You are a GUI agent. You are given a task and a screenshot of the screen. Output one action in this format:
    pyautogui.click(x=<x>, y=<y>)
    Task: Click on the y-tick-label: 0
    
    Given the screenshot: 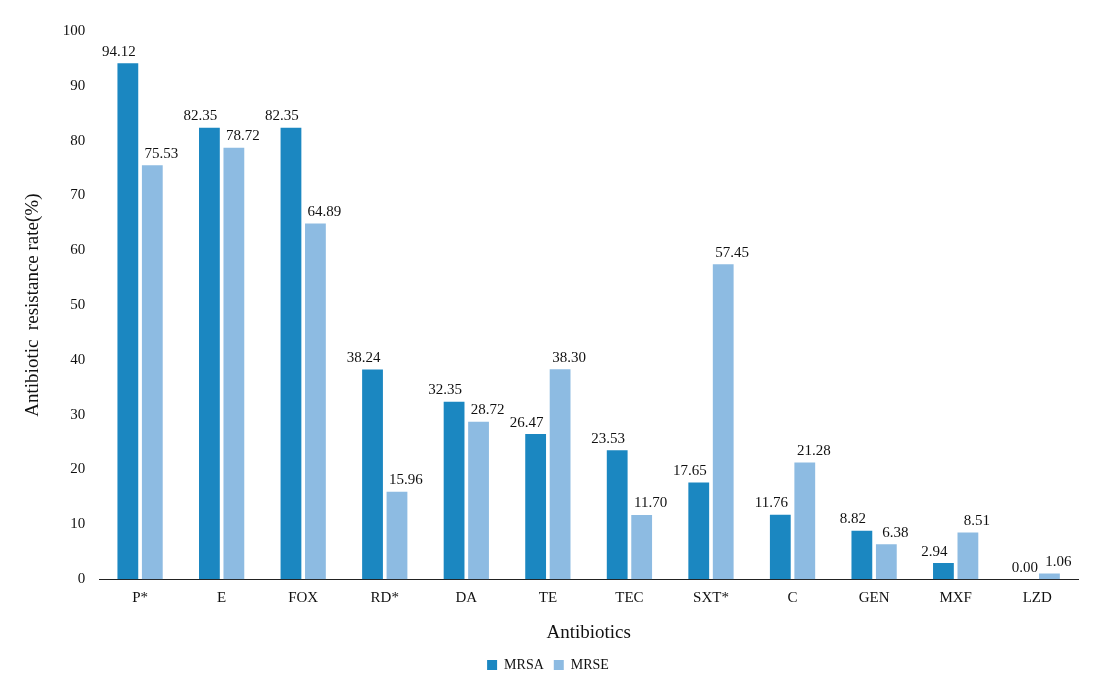 What is the action you would take?
    pyautogui.click(x=81, y=578)
    